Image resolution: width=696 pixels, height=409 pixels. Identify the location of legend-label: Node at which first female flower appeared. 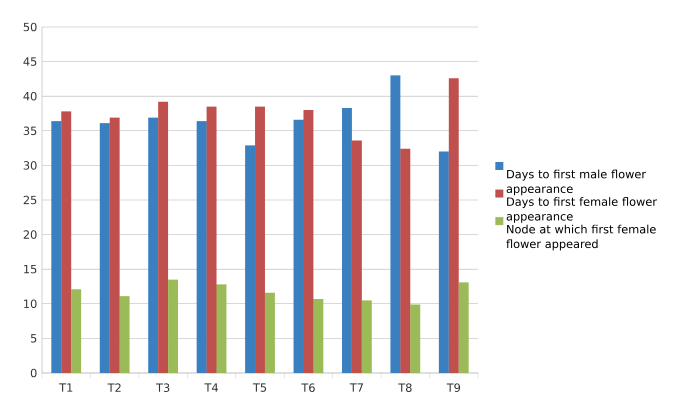
(581, 237).